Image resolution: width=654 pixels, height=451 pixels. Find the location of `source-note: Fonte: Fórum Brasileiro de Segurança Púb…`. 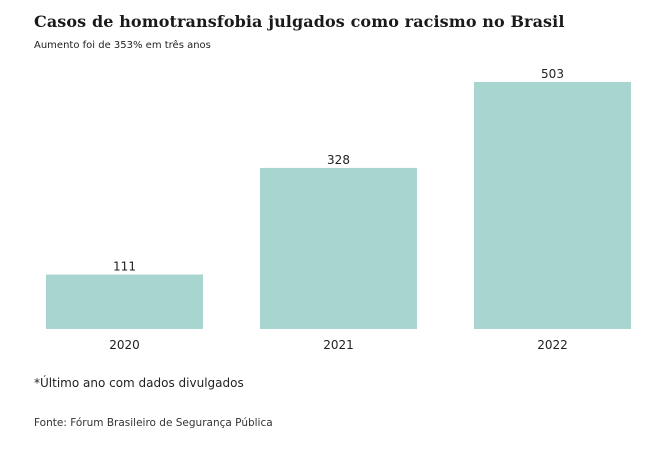

source-note: Fonte: Fórum Brasileiro de Segurança Púb… is located at coordinates (153, 423).